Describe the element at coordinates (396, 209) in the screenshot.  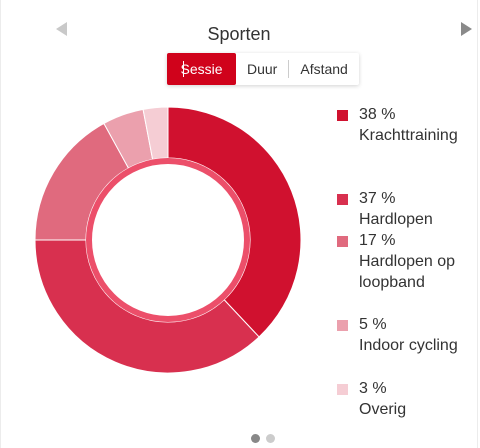
I see `legend-text: 37 % Hardlopen` at that location.